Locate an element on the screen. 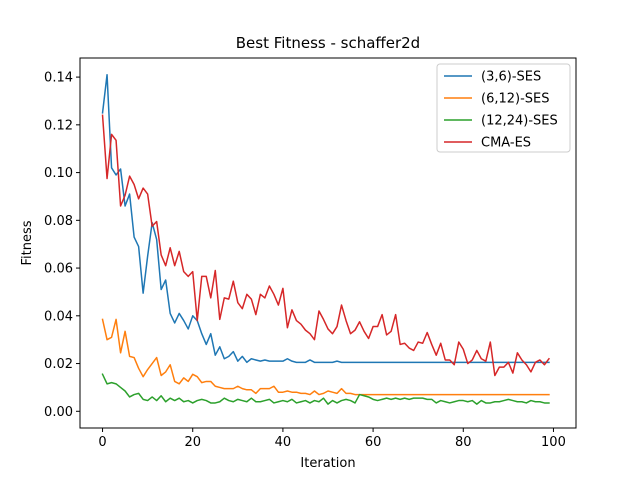 This screenshot has width=640, height=480. x-tick-label: 60 is located at coordinates (373, 442).